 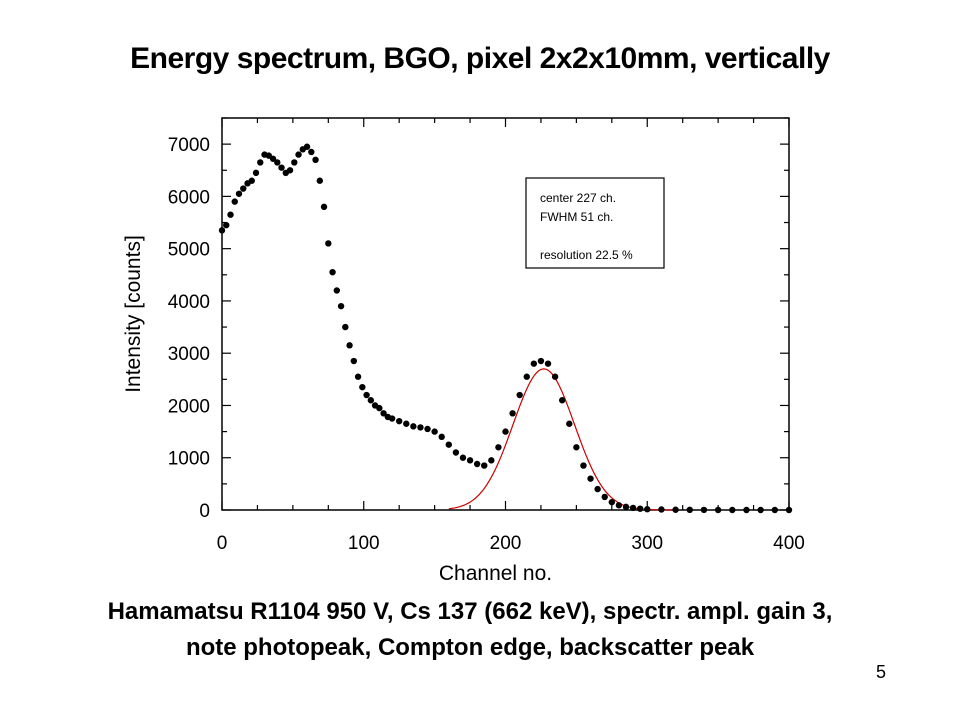 What do you see at coordinates (189, 406) in the screenshot?
I see `y-tick-label: 2000` at bounding box center [189, 406].